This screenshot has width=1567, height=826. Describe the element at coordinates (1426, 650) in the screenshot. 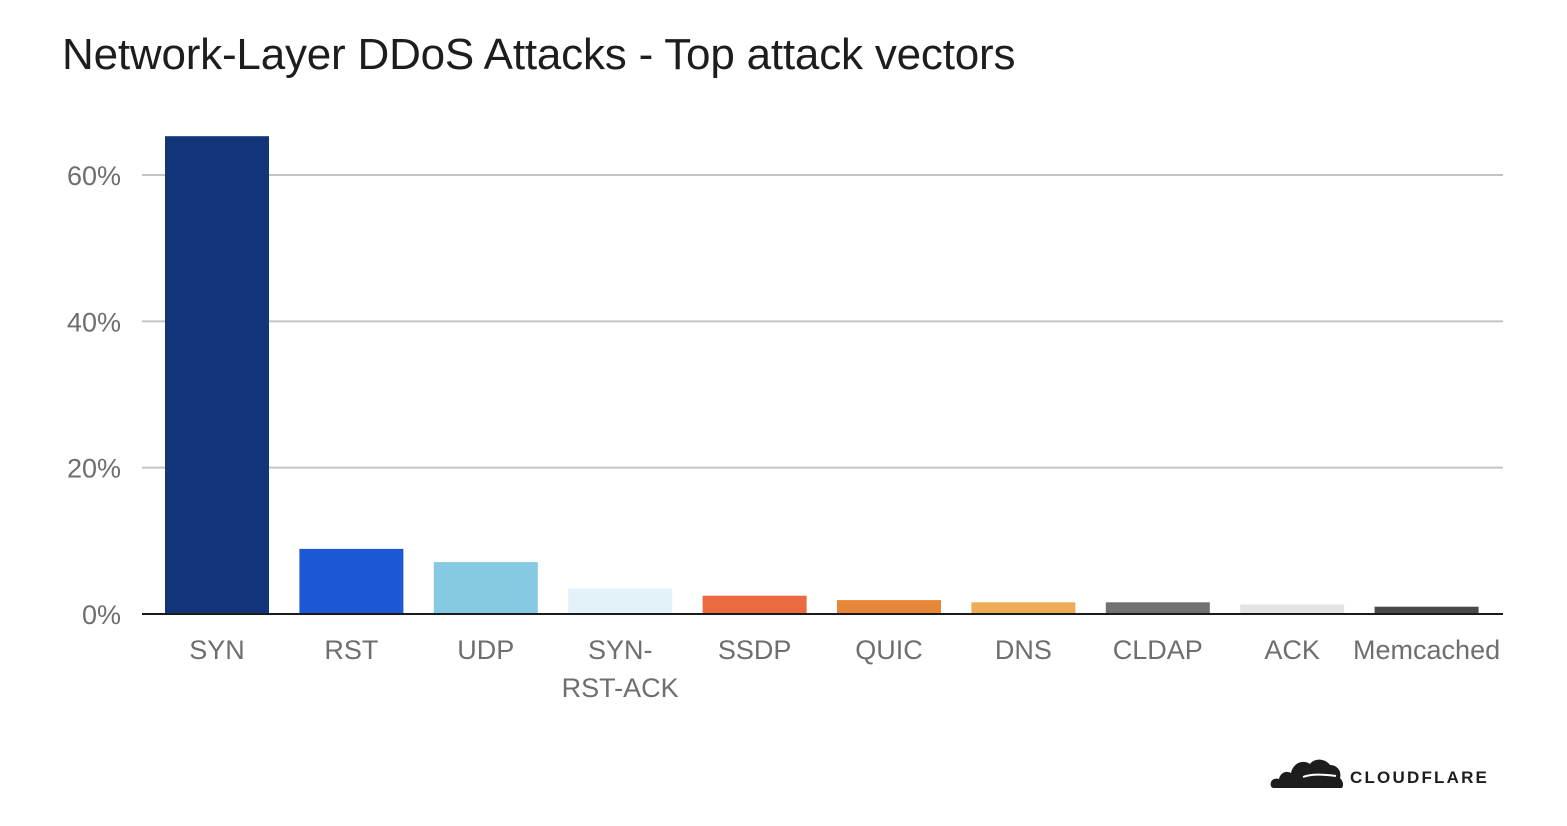

I see `x-tick-label: Memcached` at that location.